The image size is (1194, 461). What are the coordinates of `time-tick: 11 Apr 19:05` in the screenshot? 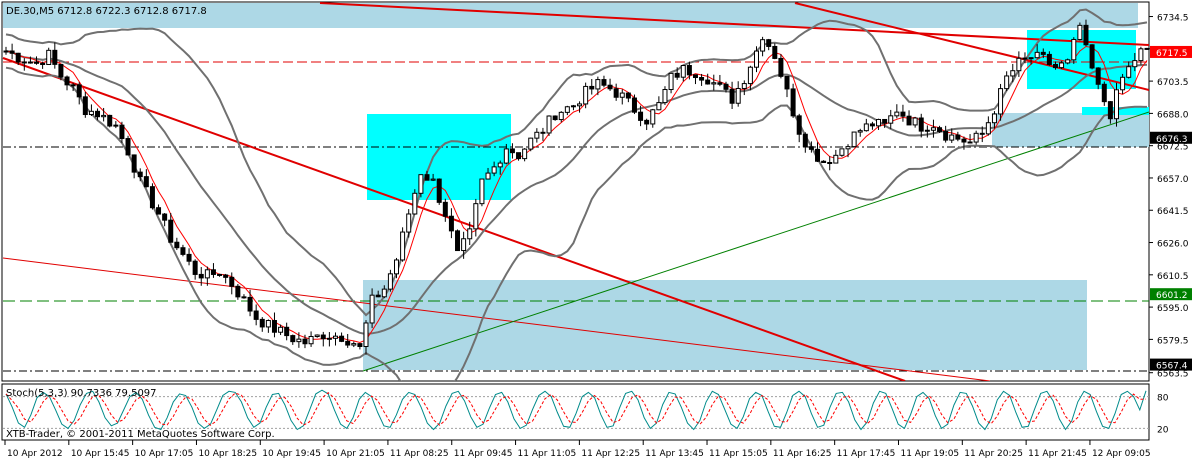 It's located at (928, 449).